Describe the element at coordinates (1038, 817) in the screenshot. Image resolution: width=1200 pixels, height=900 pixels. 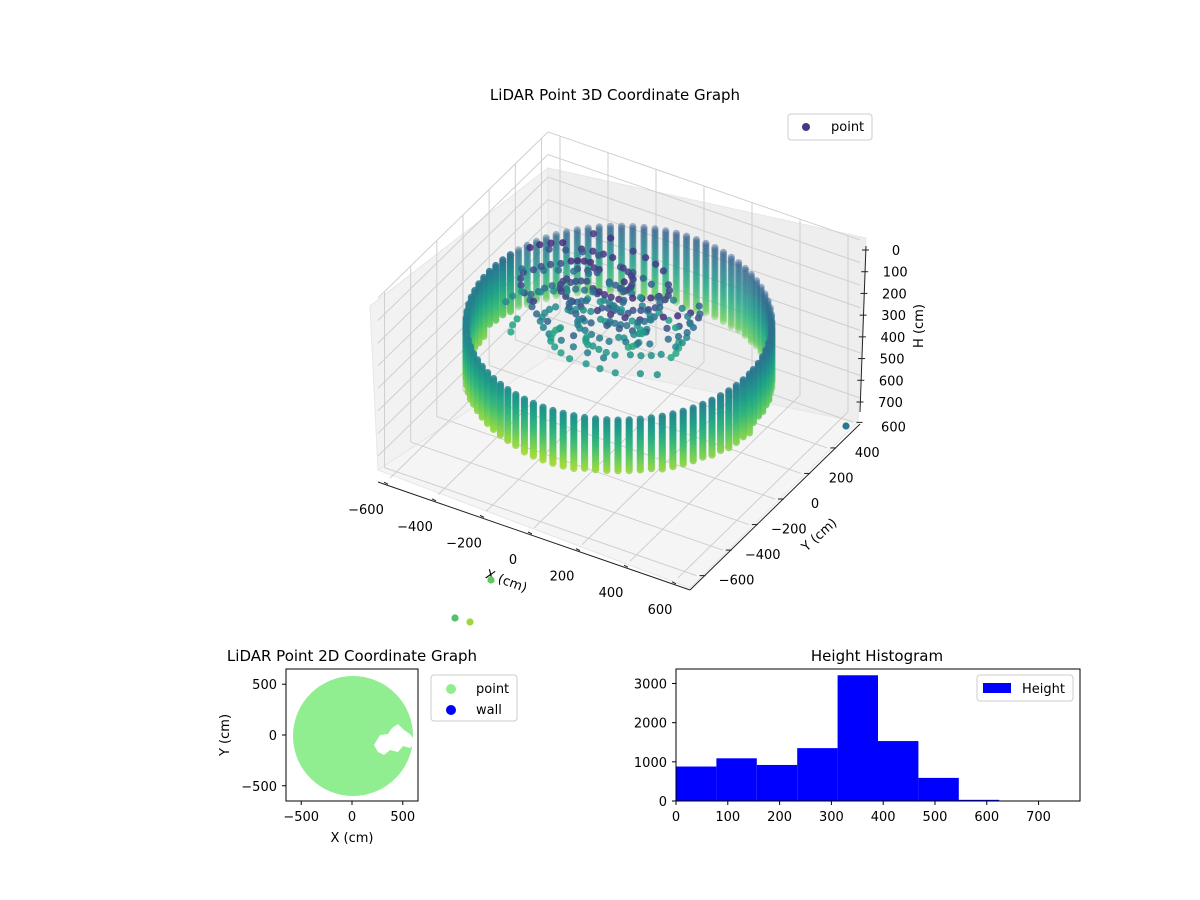
I see `histogram-x-tick-label: 700` at that location.